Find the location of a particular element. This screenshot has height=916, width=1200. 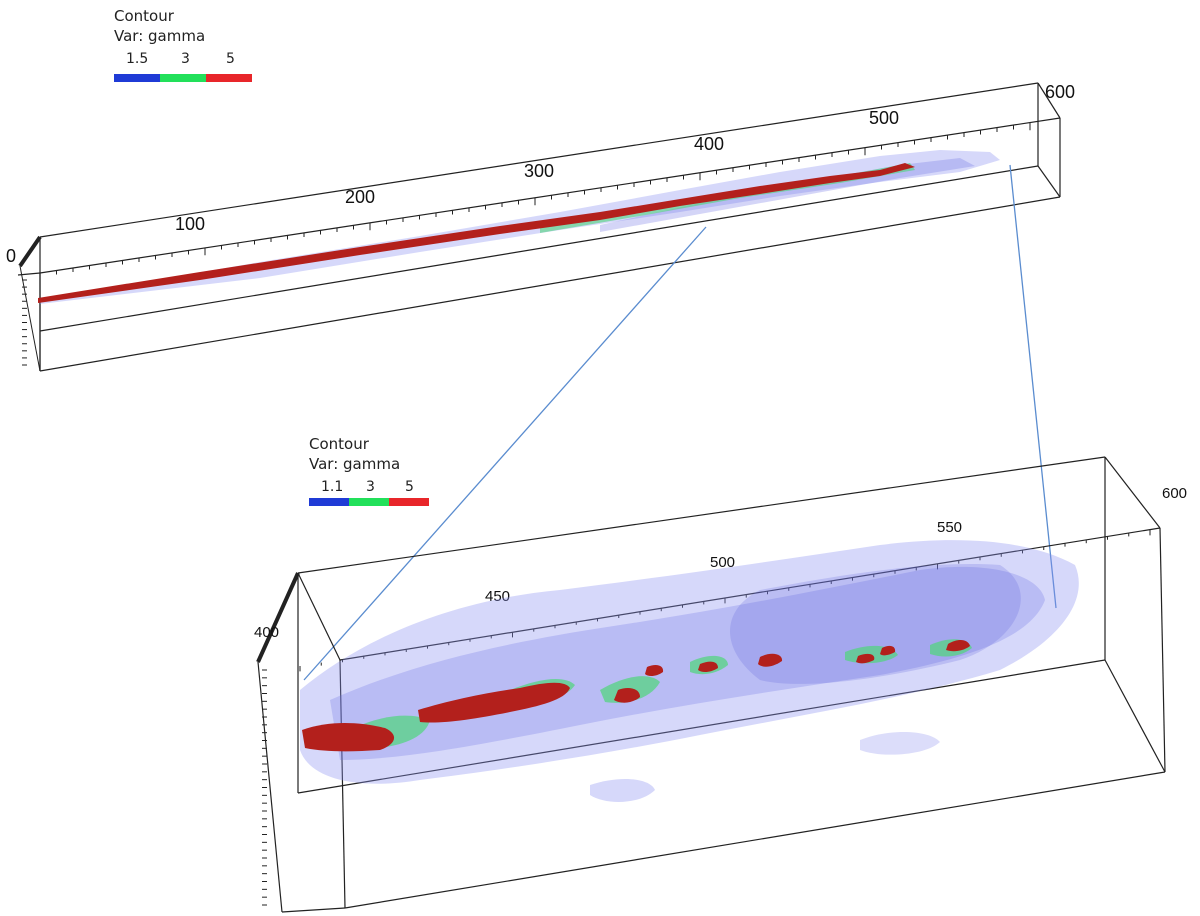

top-legend-title: Contour is located at coordinates (144, 16).